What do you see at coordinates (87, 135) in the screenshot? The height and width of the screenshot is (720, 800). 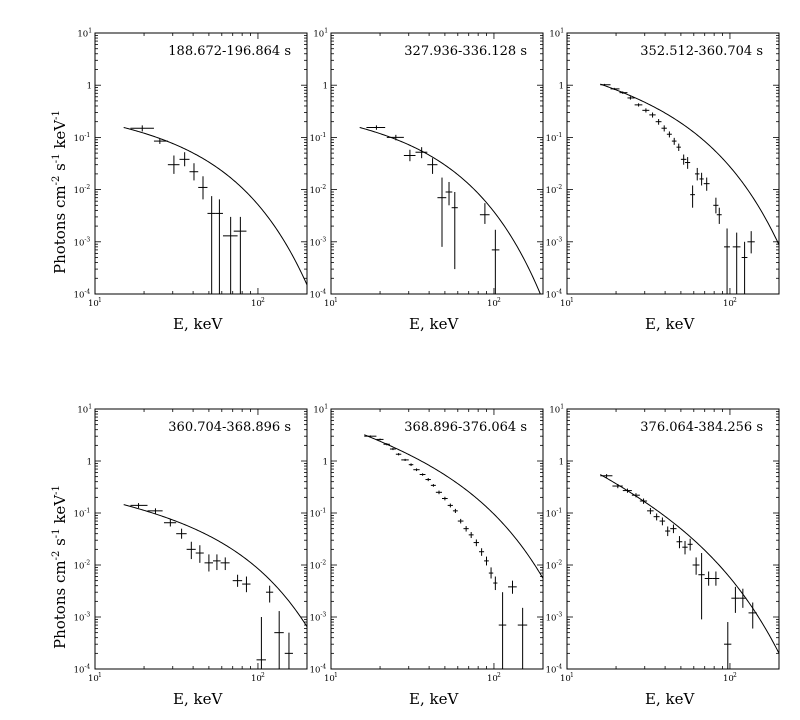 I see `y-tick-label-exponent: -1` at bounding box center [87, 135].